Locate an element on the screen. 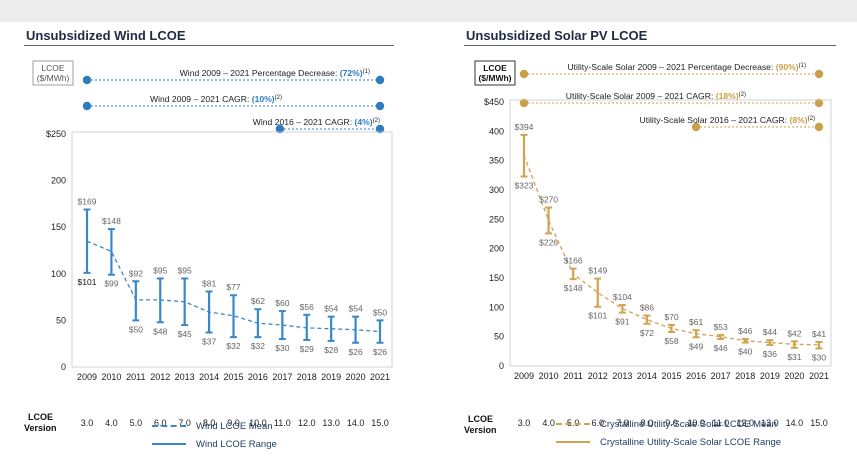  solar-unit-label-1: LCOE is located at coordinates (495, 68).